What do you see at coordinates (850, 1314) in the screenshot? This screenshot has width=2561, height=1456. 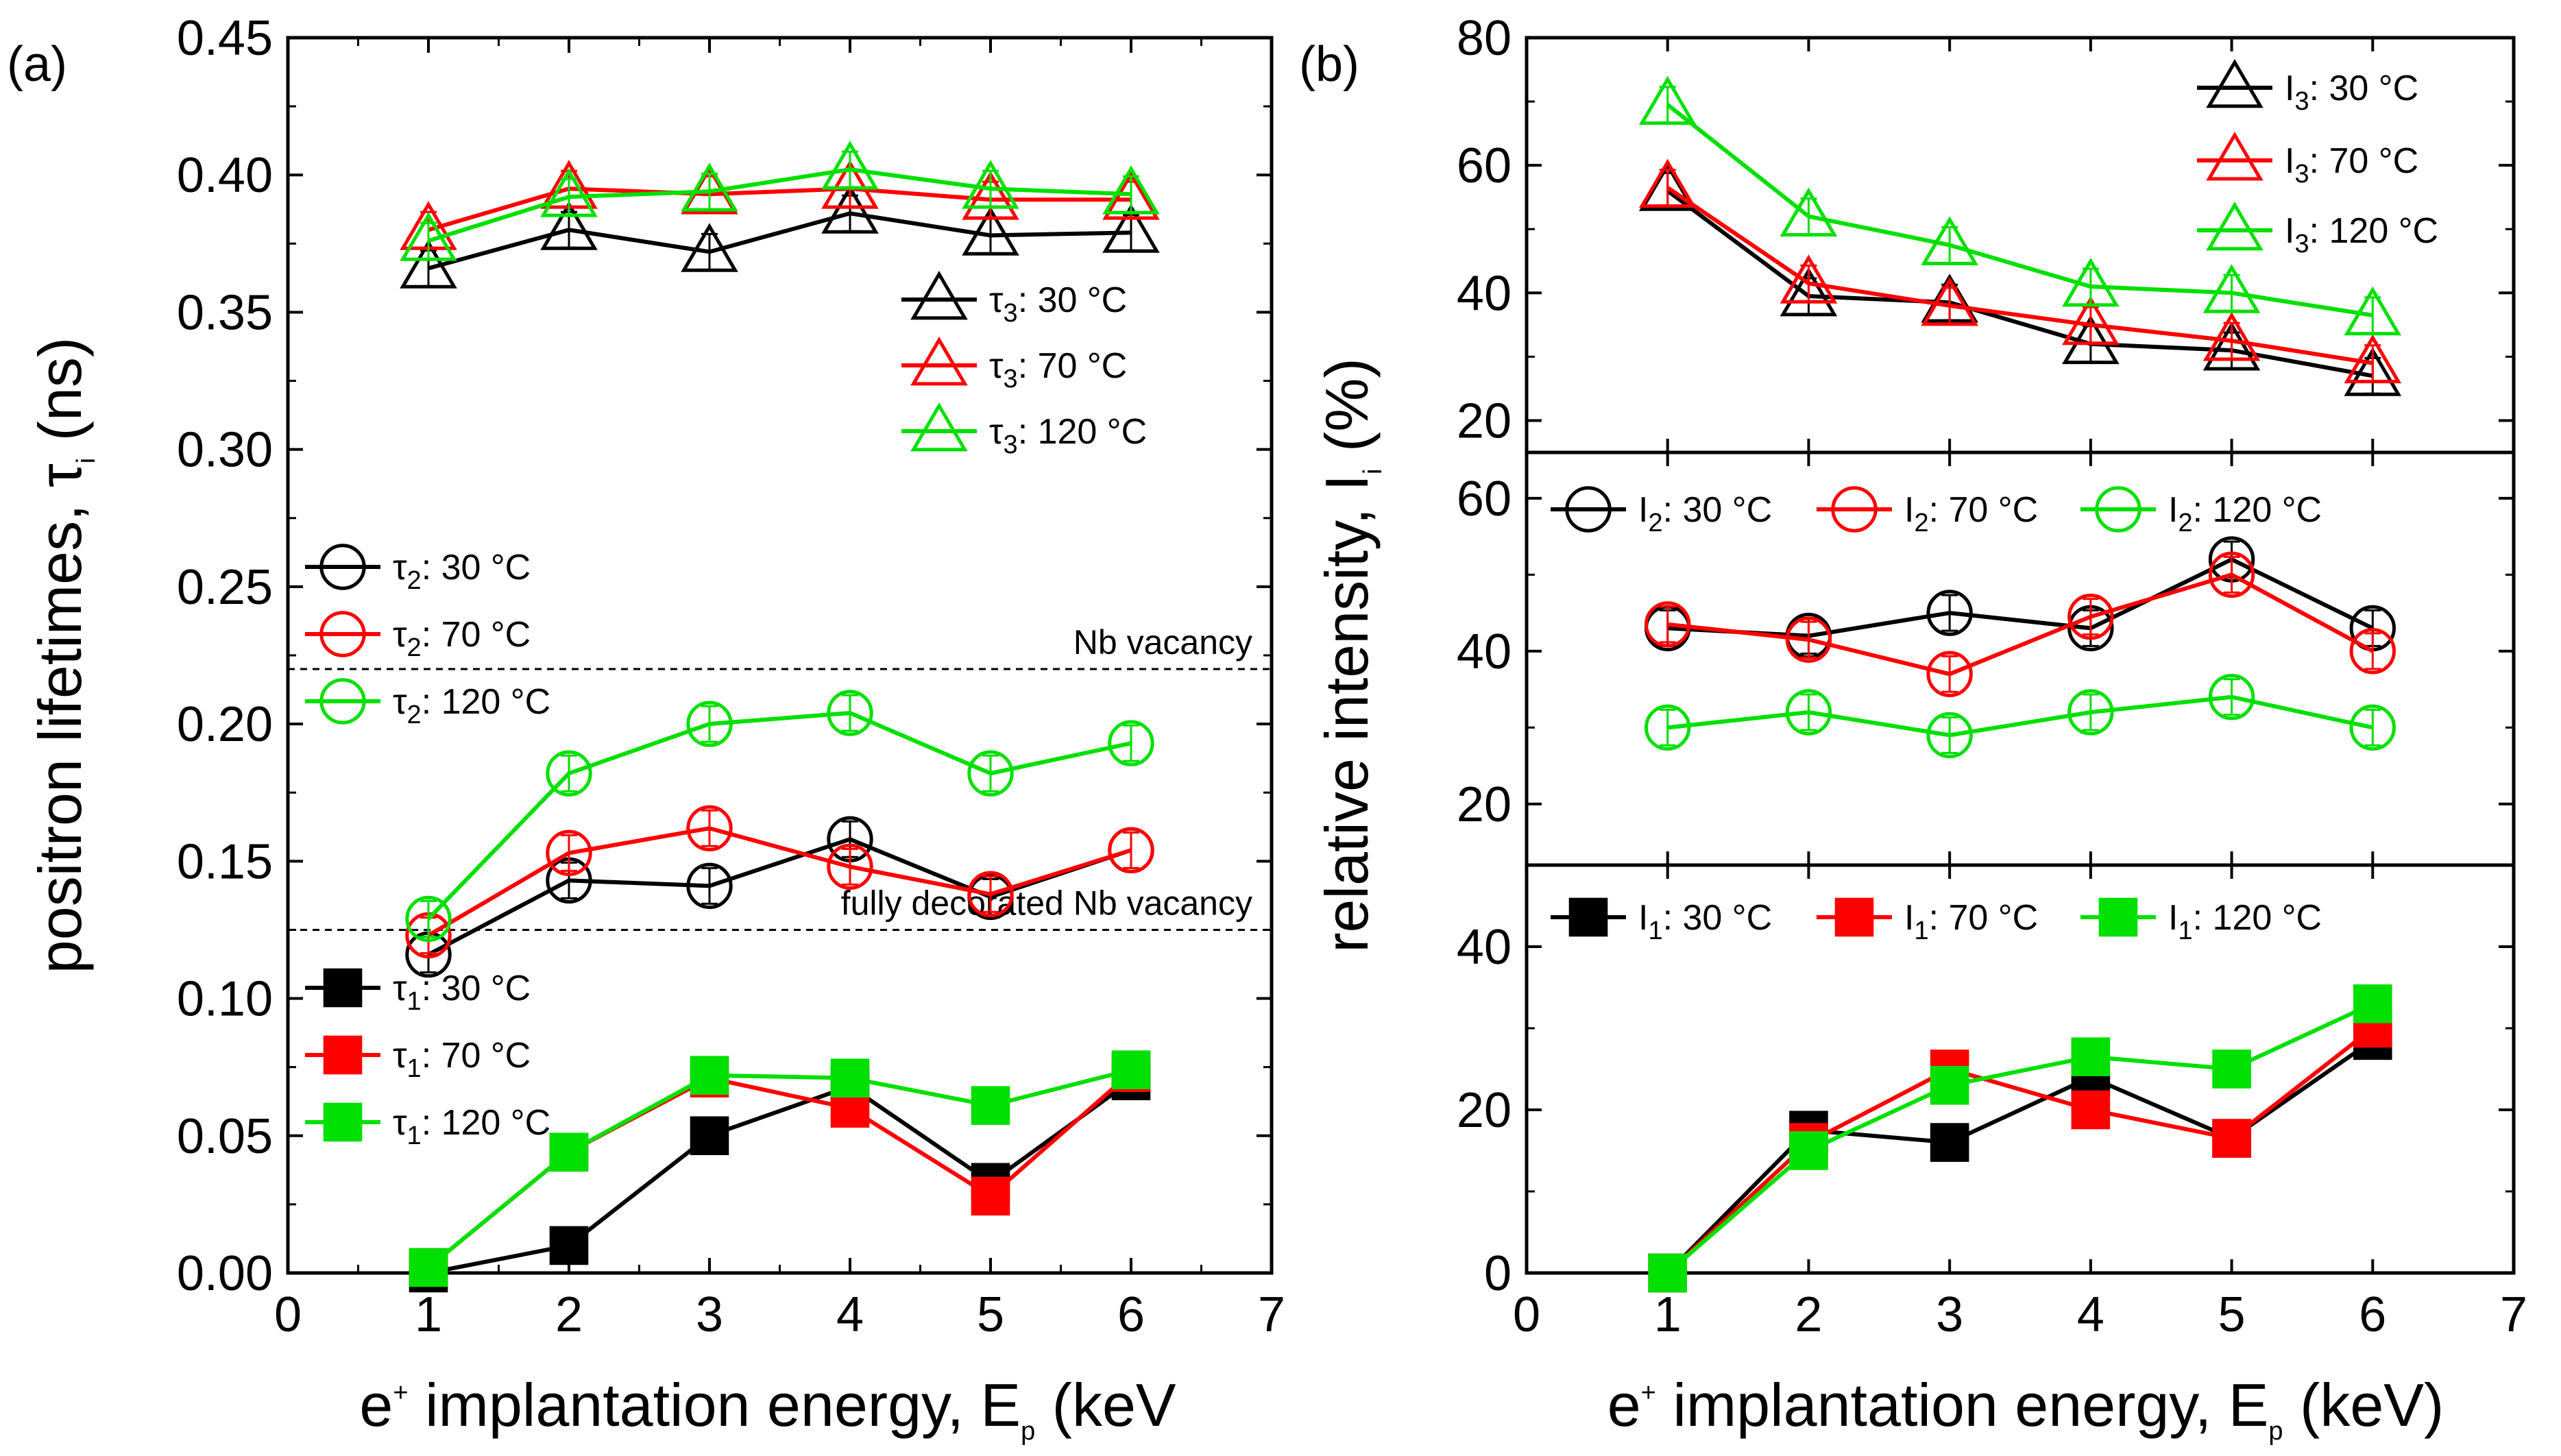 I see `x-tick-label: 4` at bounding box center [850, 1314].